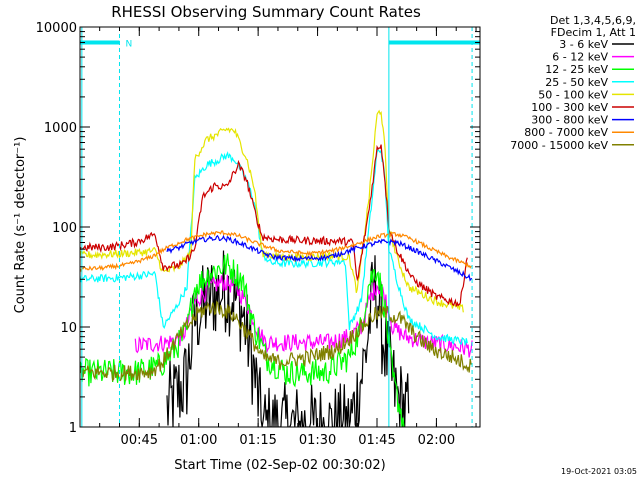 This screenshot has height=480, width=640. I want to click on legend-header-line: Det 1,3,4,5,6,9,, so click(593, 20).